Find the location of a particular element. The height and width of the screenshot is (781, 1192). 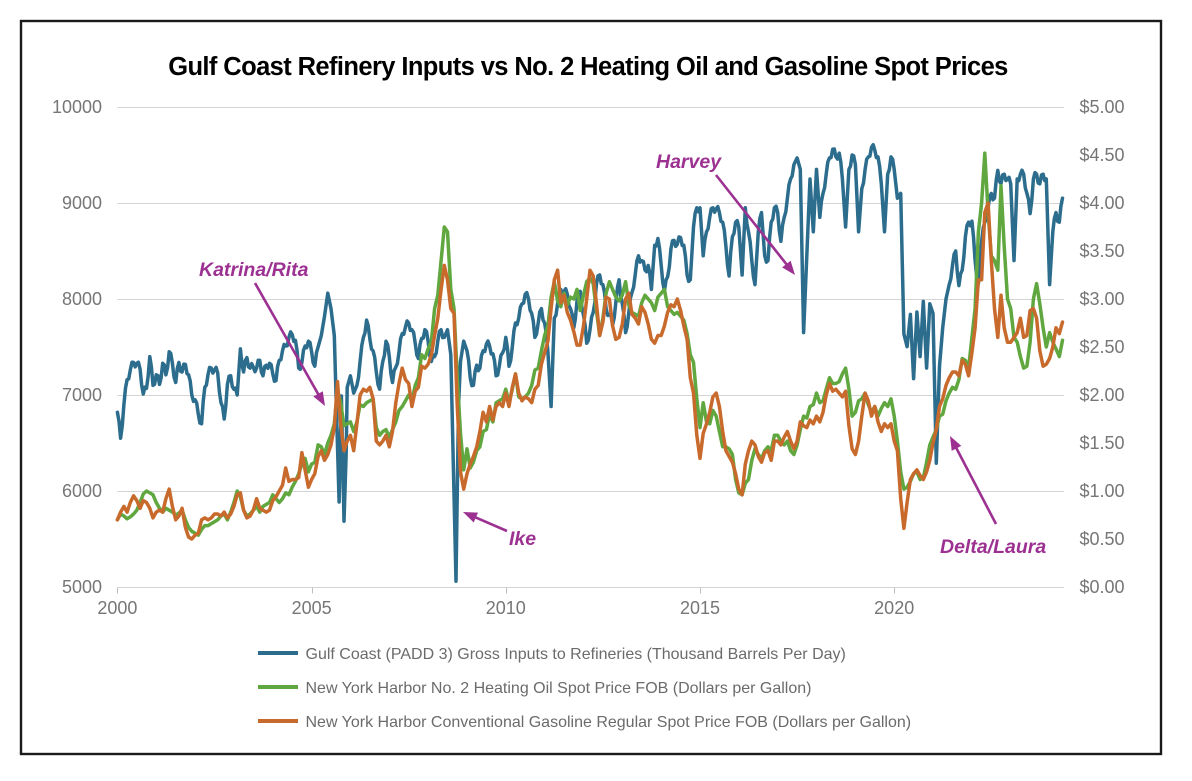

svg-text: $0.00 is located at coordinates (1102, 587).